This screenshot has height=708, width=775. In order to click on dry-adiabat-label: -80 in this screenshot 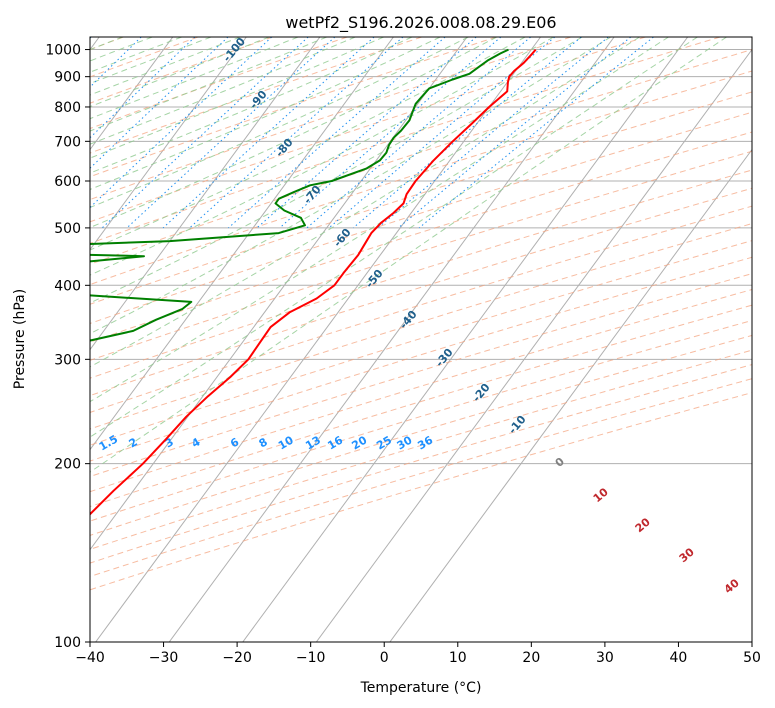, I will do `click(284, 148)`.